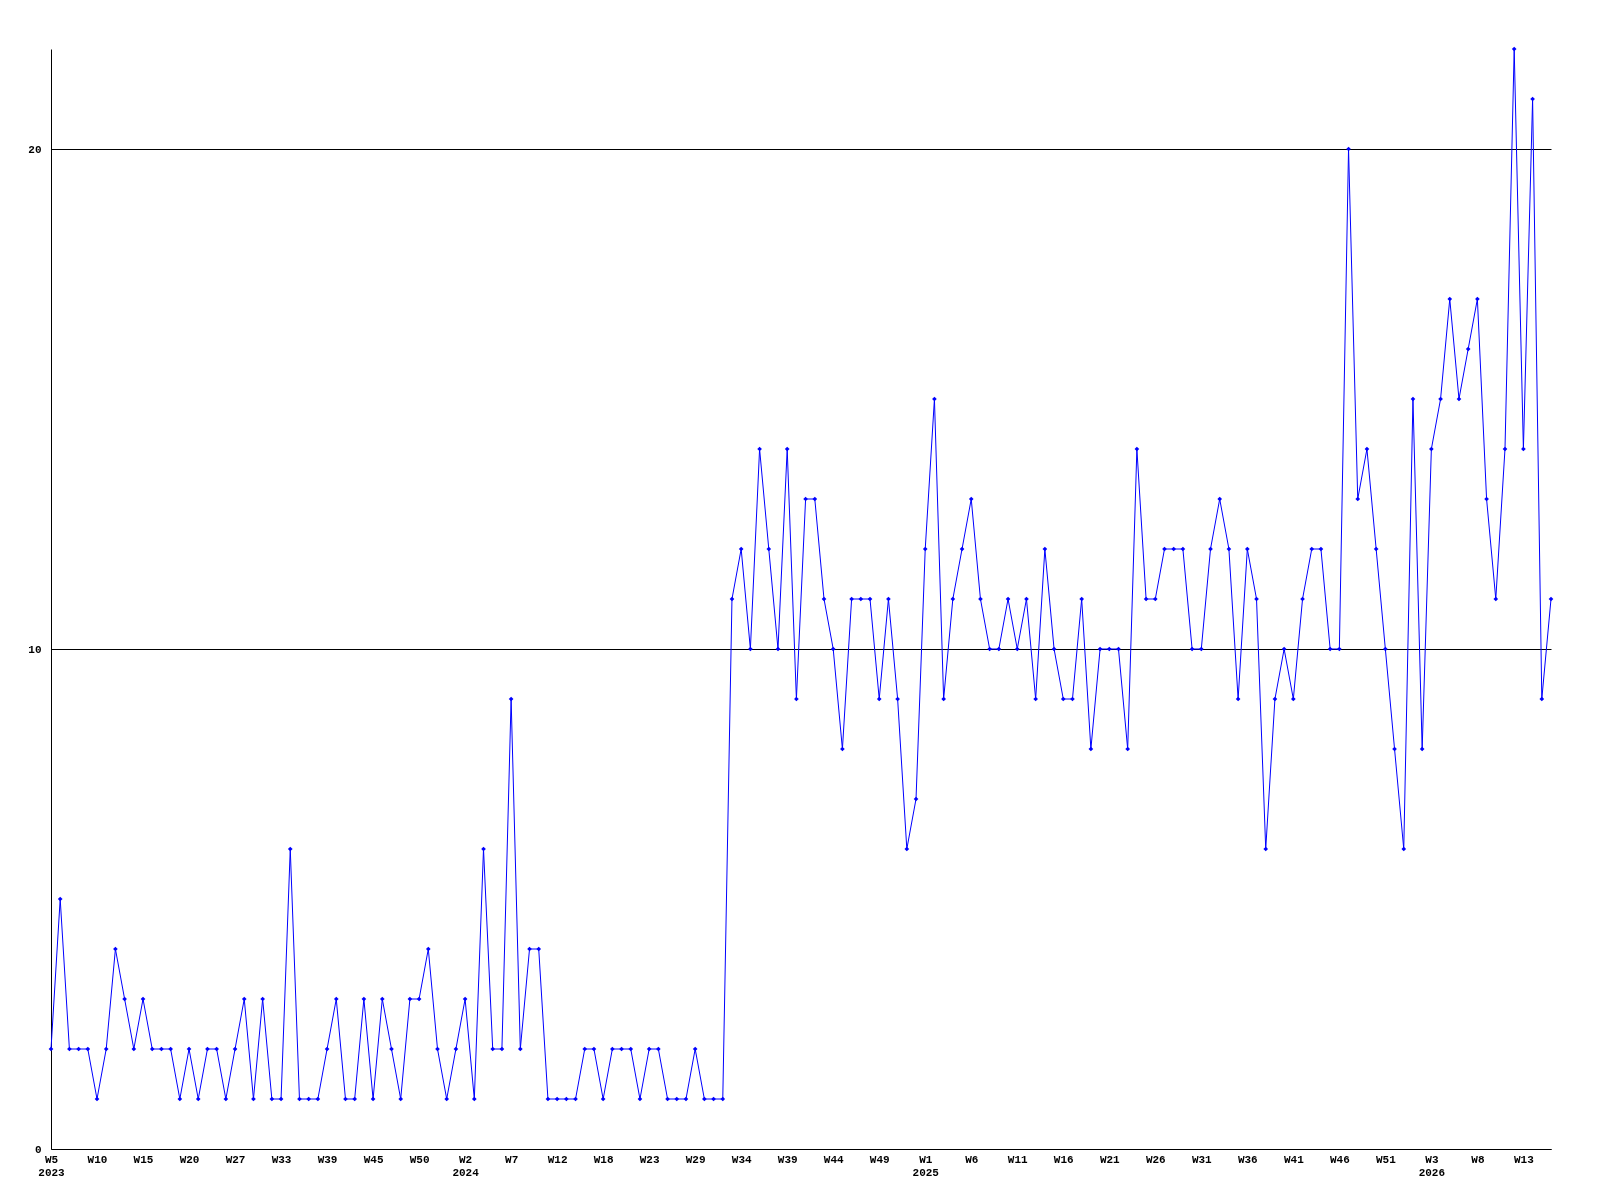  I want to click on x-tick-label: W51, so click(1386, 1159).